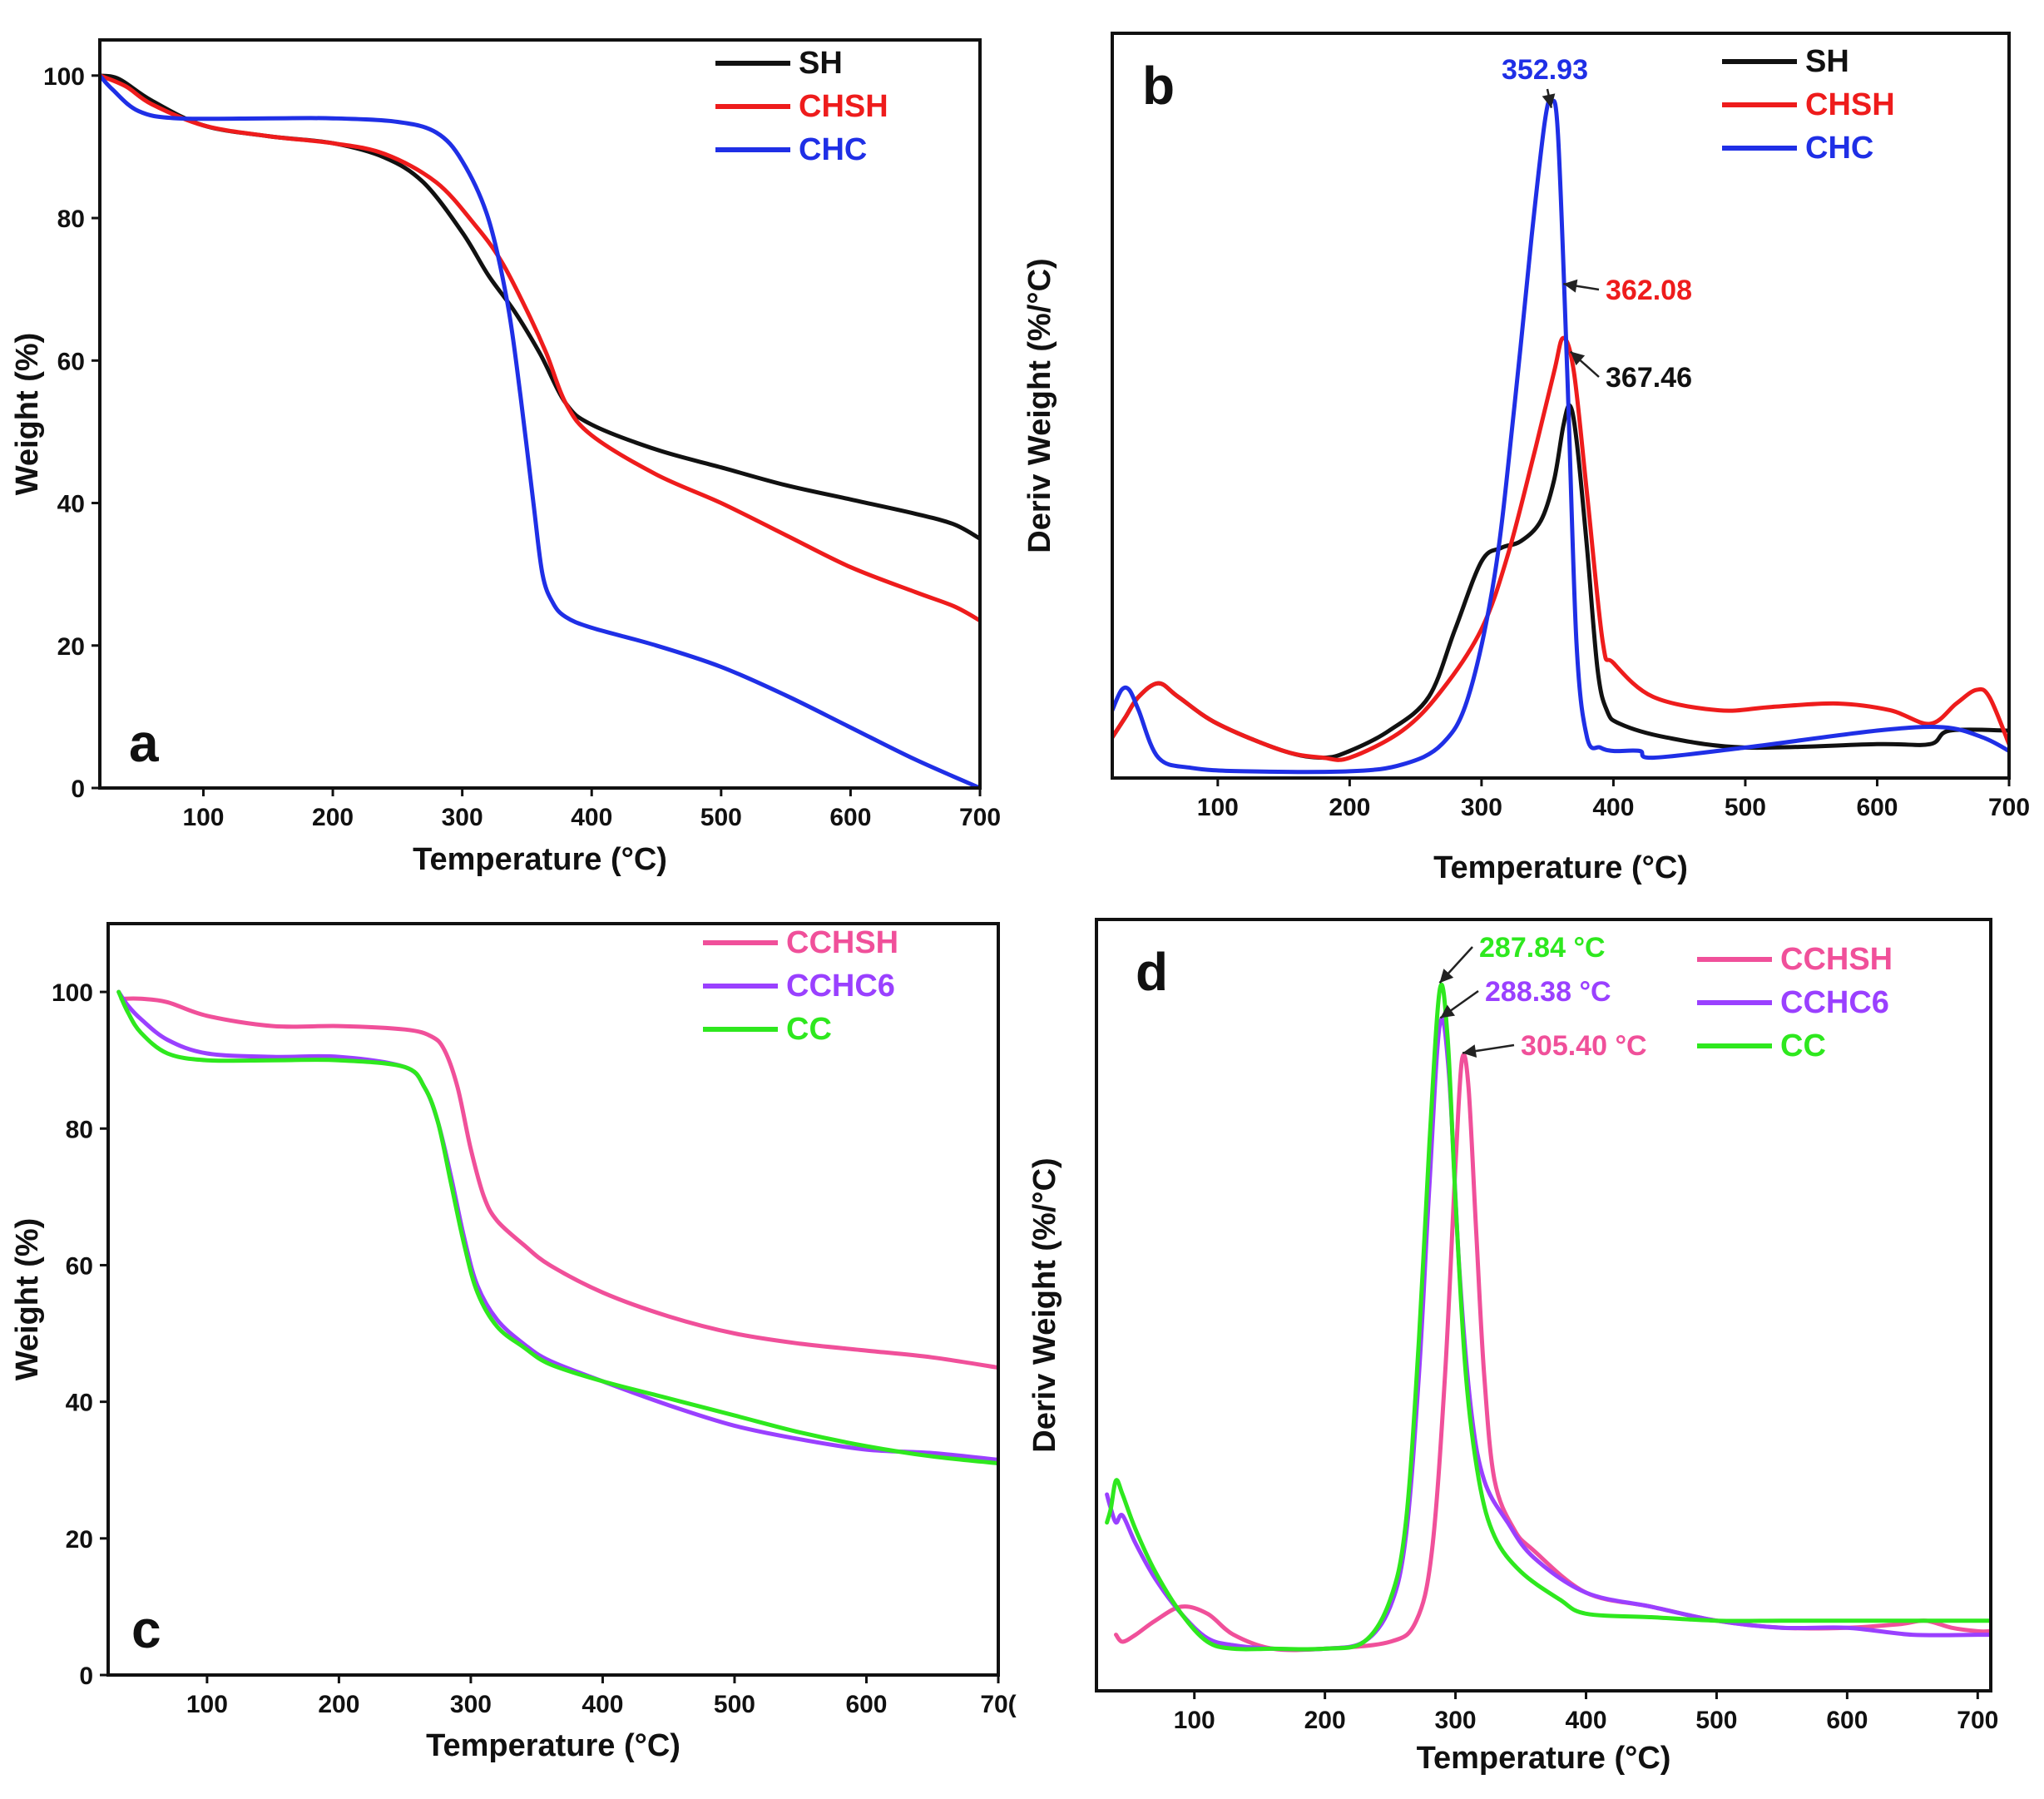  Describe the element at coordinates (1836, 959) in the screenshot. I see `legend-label-cchsh: CCHSH` at that location.